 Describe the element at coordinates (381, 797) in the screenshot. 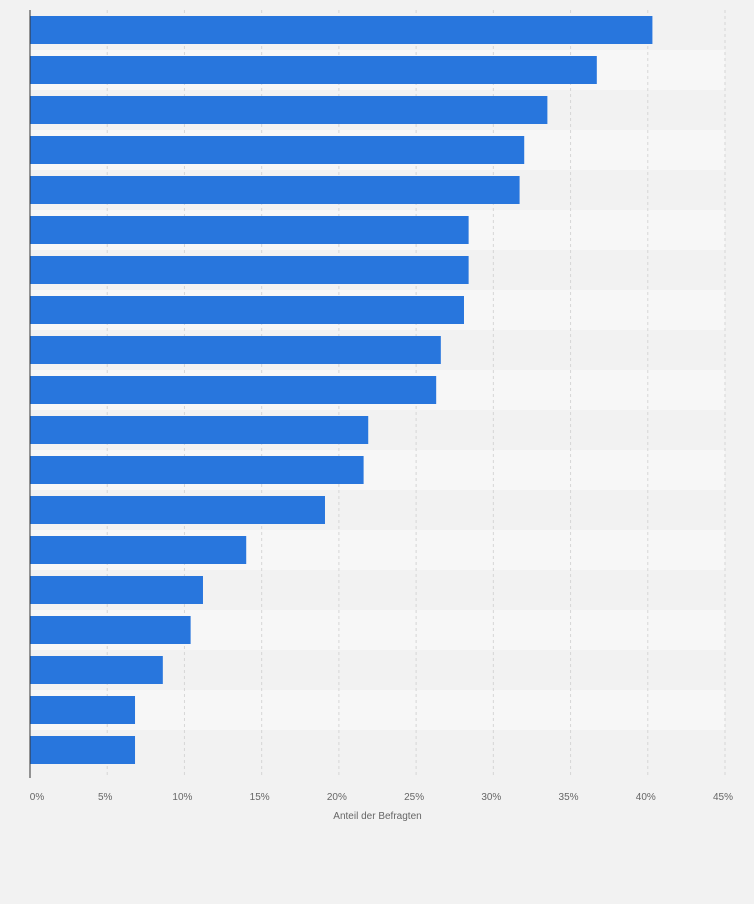

I see `x-tick-labels: 0% 5% 10% 15% 20% 25% 30% 35% 40% 45%` at that location.